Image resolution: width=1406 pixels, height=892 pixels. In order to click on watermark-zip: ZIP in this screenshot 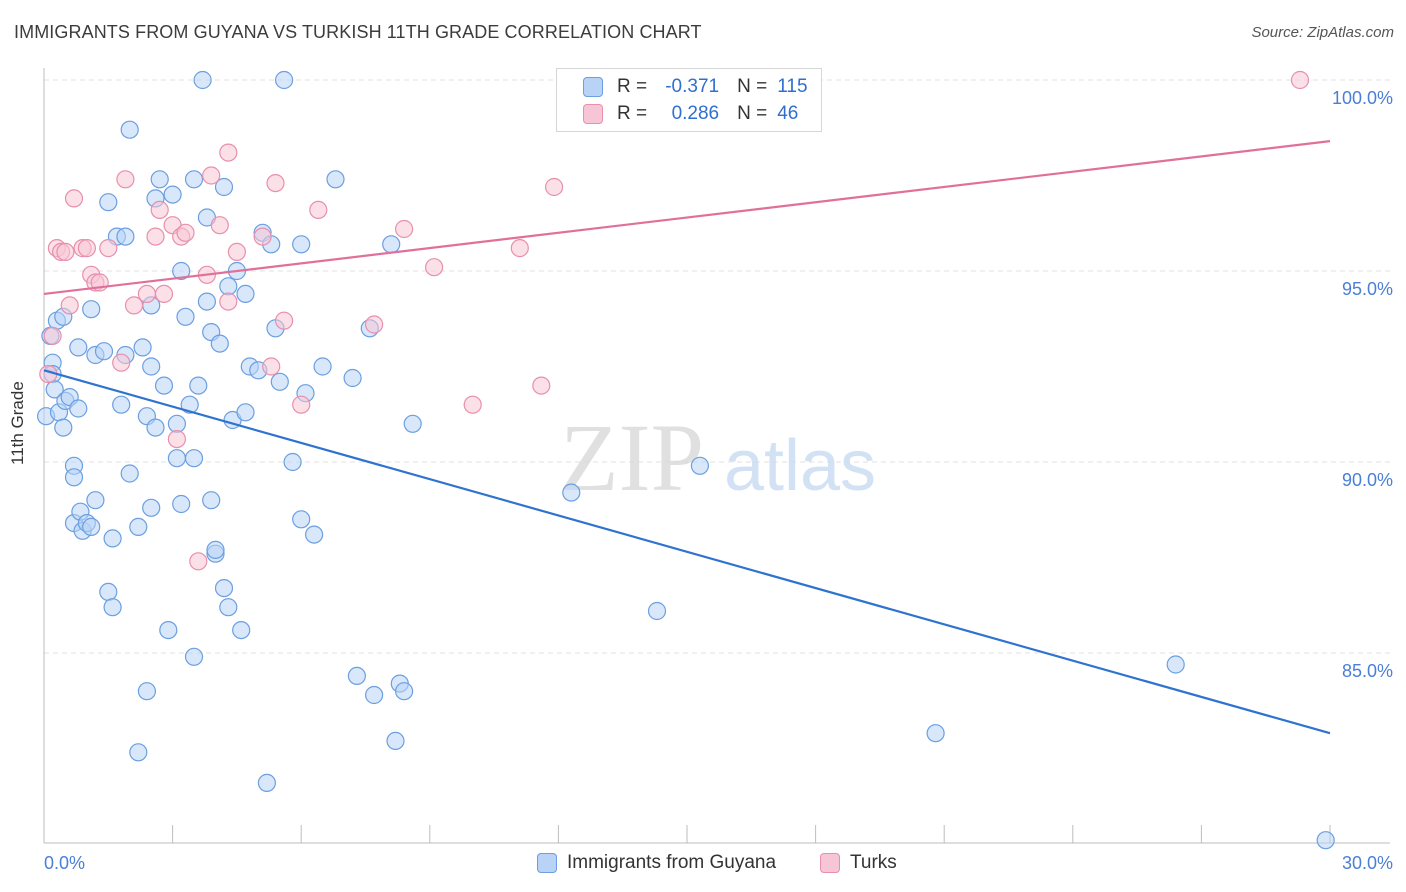, I will do `click(632, 457)`.